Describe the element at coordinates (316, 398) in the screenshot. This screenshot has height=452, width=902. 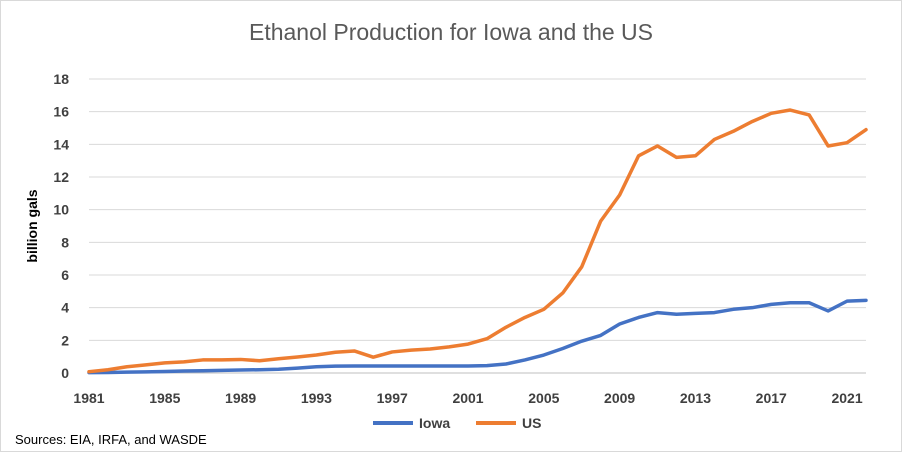
I see `x-tick-label: 1993` at that location.